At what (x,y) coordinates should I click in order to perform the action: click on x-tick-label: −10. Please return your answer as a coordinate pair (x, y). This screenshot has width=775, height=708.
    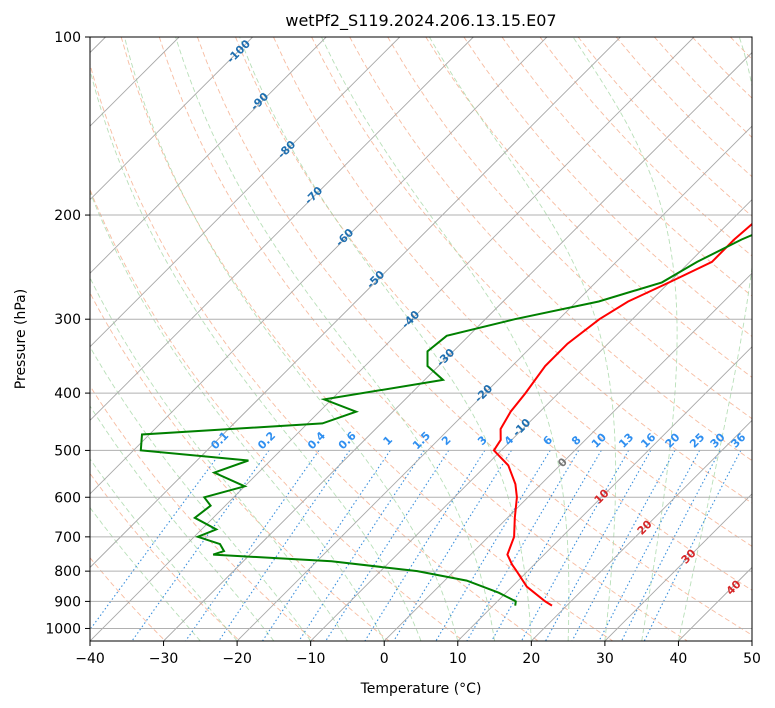
    Looking at the image, I should click on (311, 659).